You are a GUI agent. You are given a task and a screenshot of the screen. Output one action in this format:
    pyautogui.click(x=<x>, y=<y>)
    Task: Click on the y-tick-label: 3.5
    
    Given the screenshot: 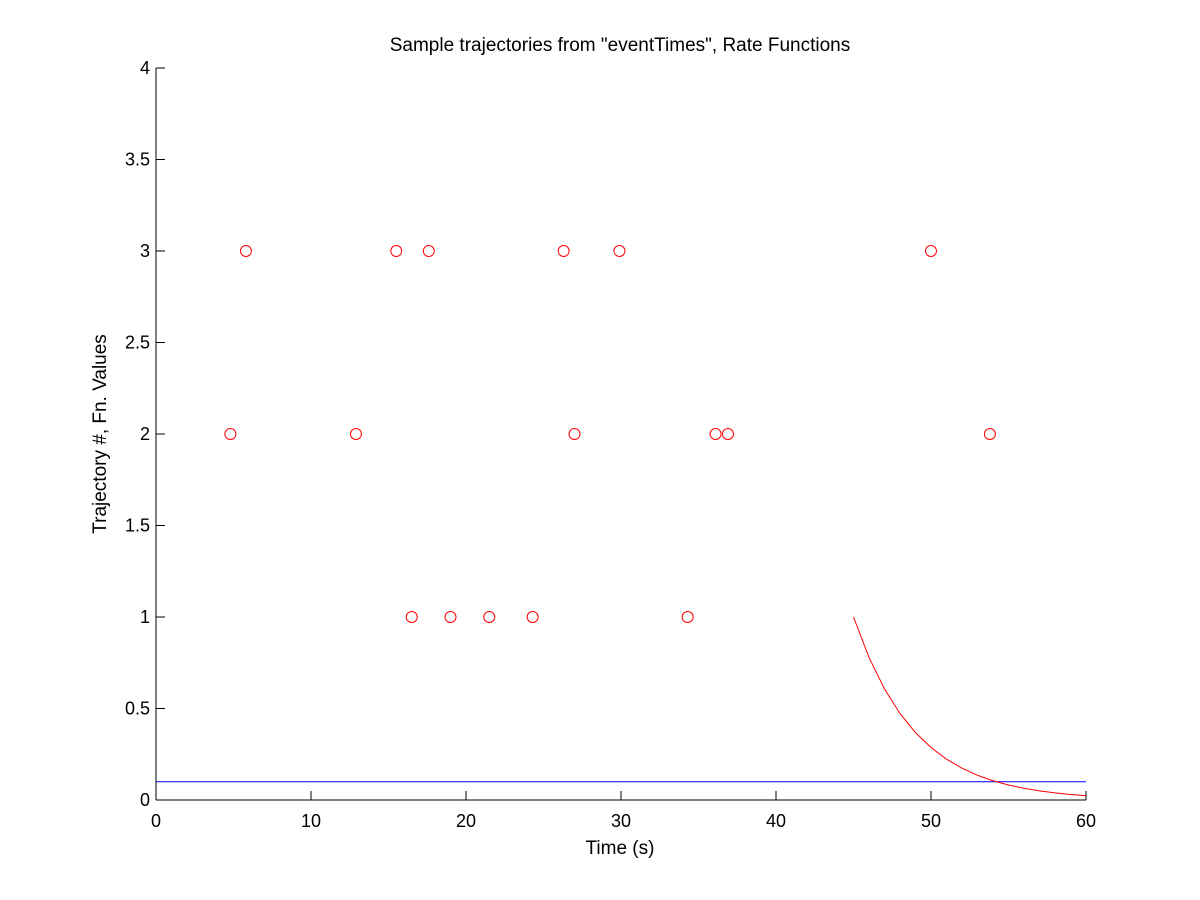 What is the action you would take?
    pyautogui.click(x=137, y=160)
    